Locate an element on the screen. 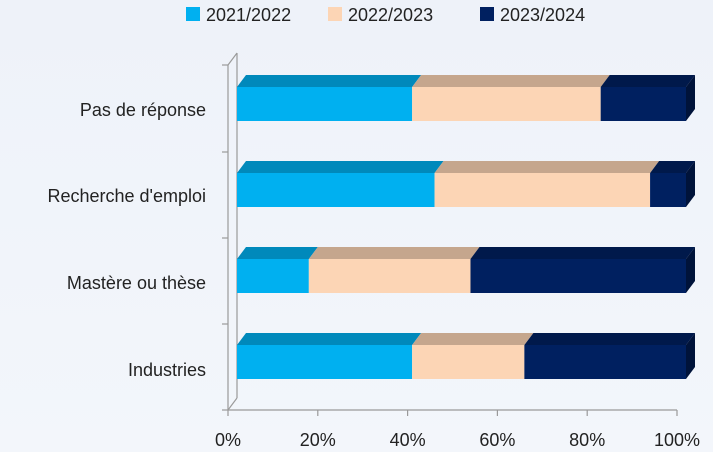 Image resolution: width=713 pixels, height=452 pixels. x-tick-labels: 0% 20% 40% 60% 80% 100% is located at coordinates (457, 440).